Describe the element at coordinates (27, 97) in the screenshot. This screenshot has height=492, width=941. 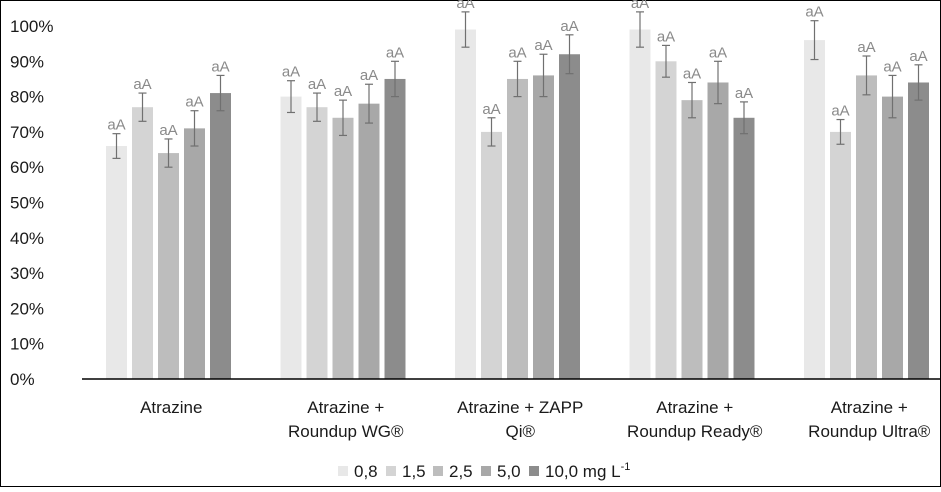
I see `y-tick-label: 80%` at that location.